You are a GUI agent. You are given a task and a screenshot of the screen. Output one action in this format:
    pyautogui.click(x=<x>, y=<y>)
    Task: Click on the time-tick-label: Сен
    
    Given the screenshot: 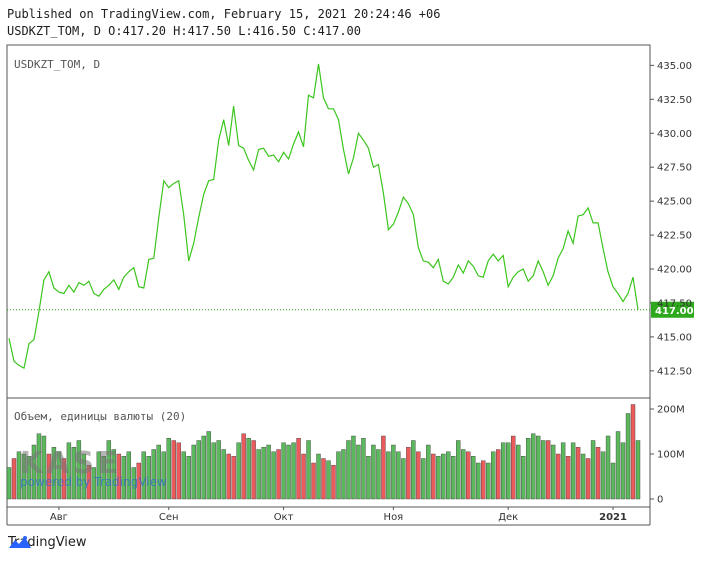 What is the action you would take?
    pyautogui.click(x=169, y=517)
    